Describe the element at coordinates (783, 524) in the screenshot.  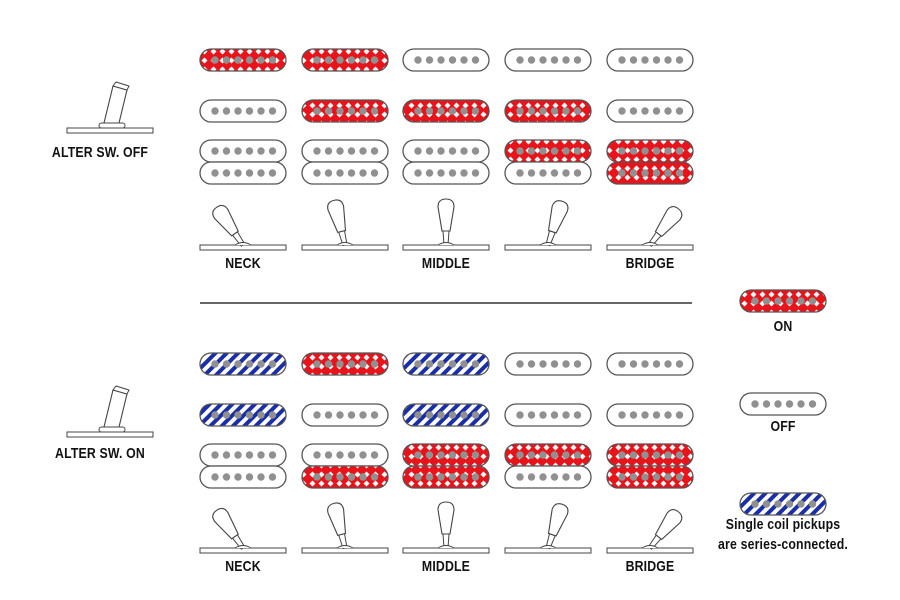
I see `legend-series-label-line1: Single coil pickups` at that location.